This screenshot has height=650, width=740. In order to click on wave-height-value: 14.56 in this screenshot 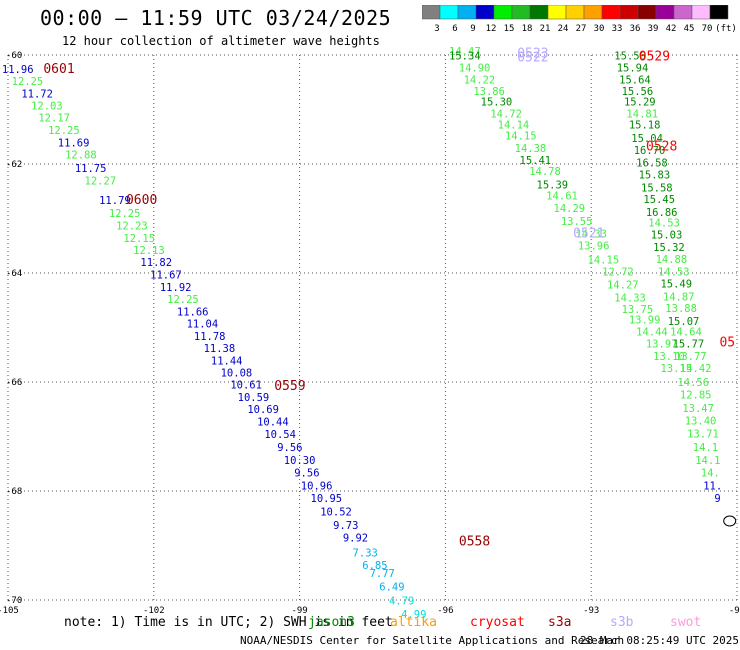, I will do `click(693, 383)`.